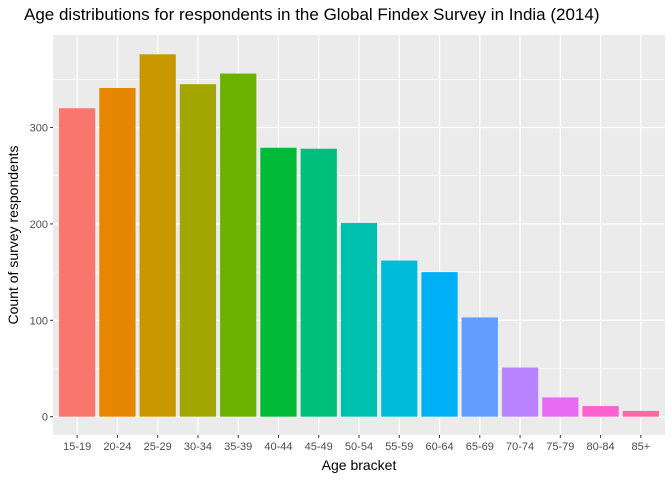 This screenshot has width=672, height=480. I want to click on x-tick-label: 35-39, so click(238, 447).